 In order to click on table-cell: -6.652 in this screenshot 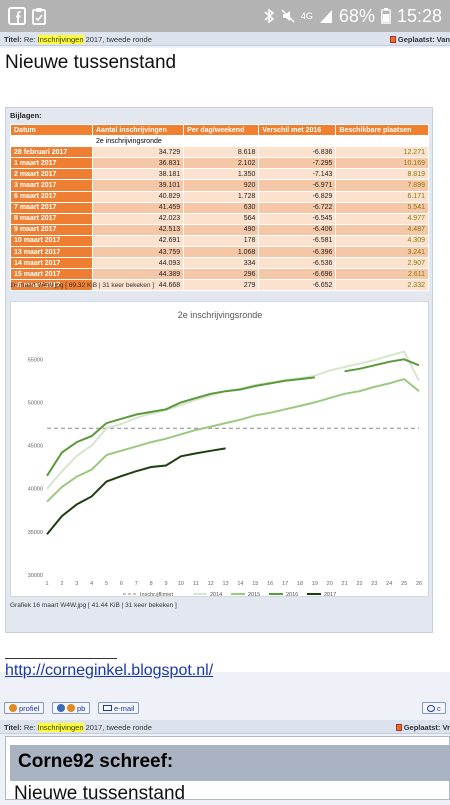, I will do `click(297, 285)`.